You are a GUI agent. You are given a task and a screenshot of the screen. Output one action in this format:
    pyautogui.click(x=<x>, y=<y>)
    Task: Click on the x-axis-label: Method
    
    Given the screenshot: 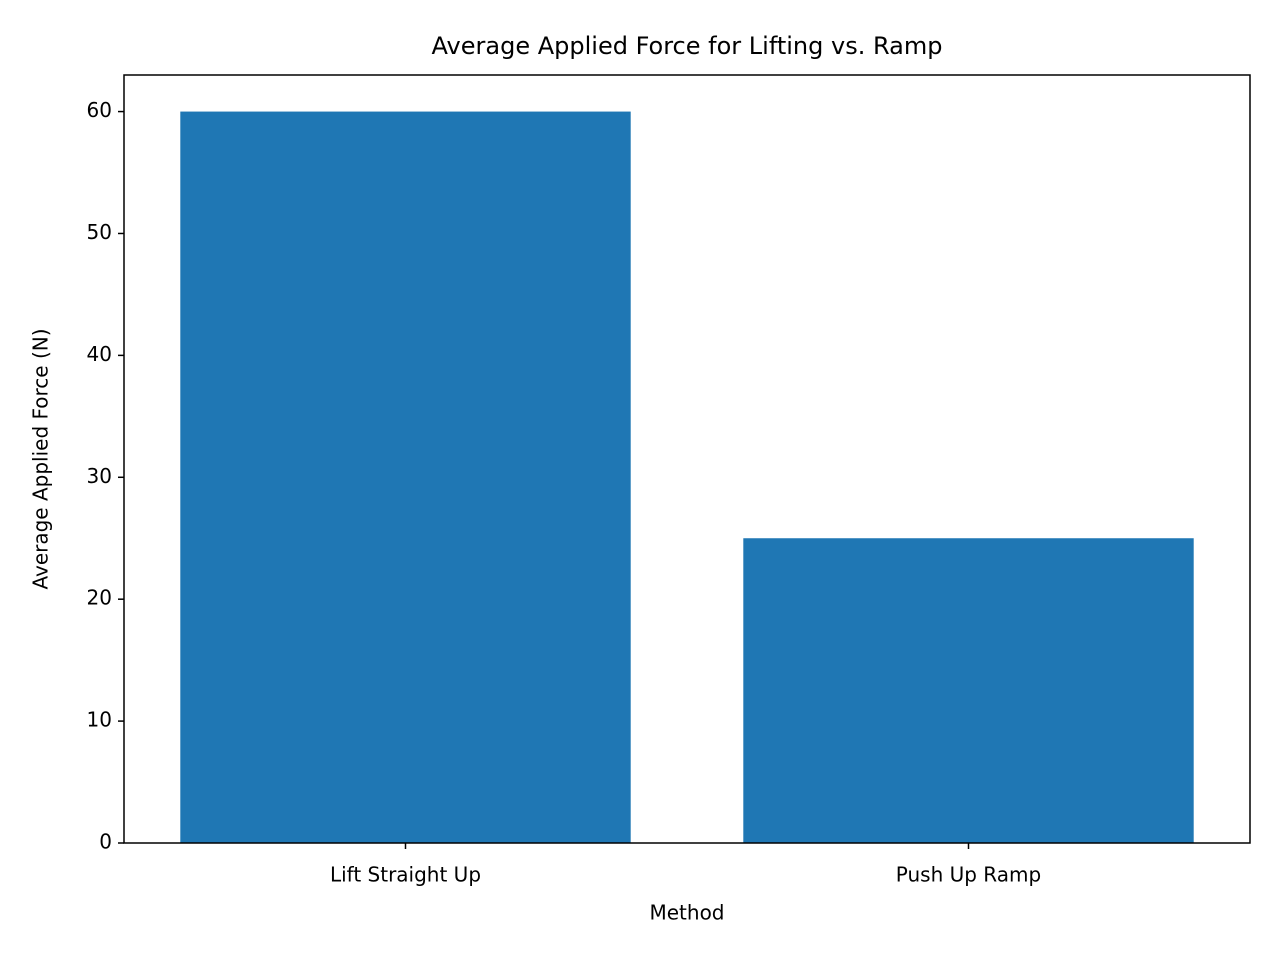 What is the action you would take?
    pyautogui.click(x=686, y=913)
    